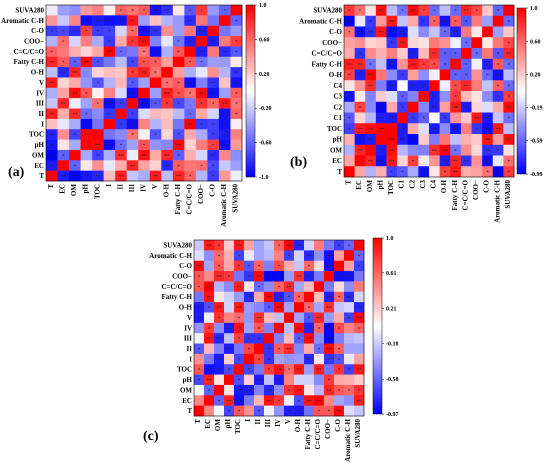 This screenshot has width=550, height=472. Describe the element at coordinates (380, 184) in the screenshot. I see `column-label: pH` at that location.